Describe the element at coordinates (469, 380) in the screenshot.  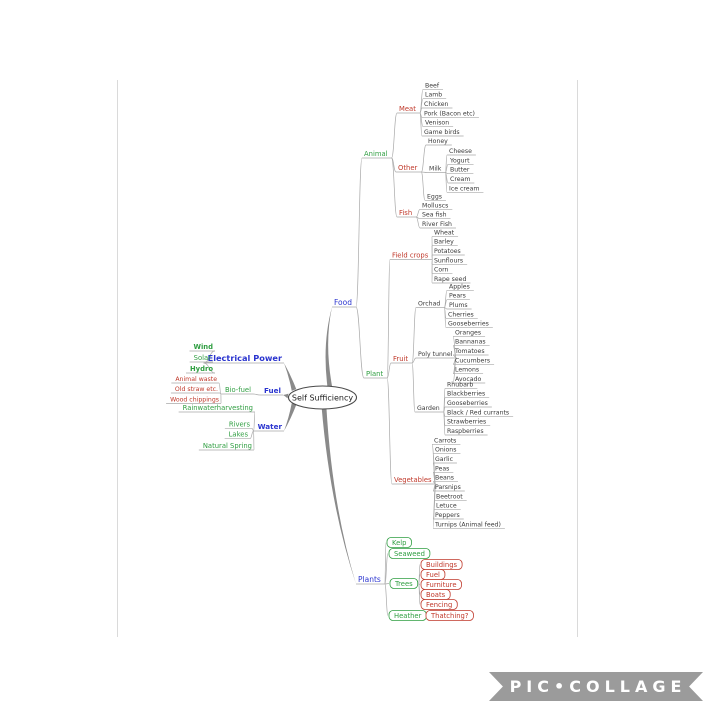
I see `mindmap-node-avocado: Avocado` at that location.